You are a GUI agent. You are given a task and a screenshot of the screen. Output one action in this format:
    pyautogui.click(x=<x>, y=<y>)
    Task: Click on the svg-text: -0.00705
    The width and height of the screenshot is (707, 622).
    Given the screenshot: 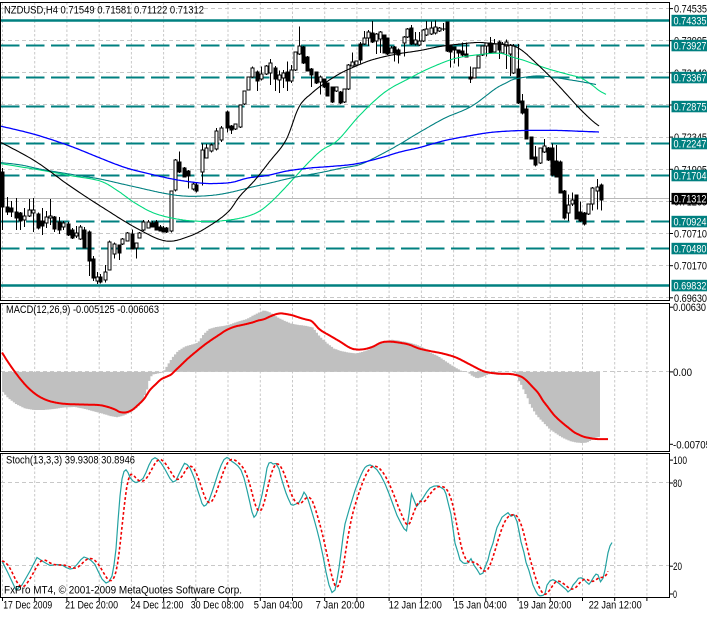 What is the action you would take?
    pyautogui.click(x=690, y=445)
    